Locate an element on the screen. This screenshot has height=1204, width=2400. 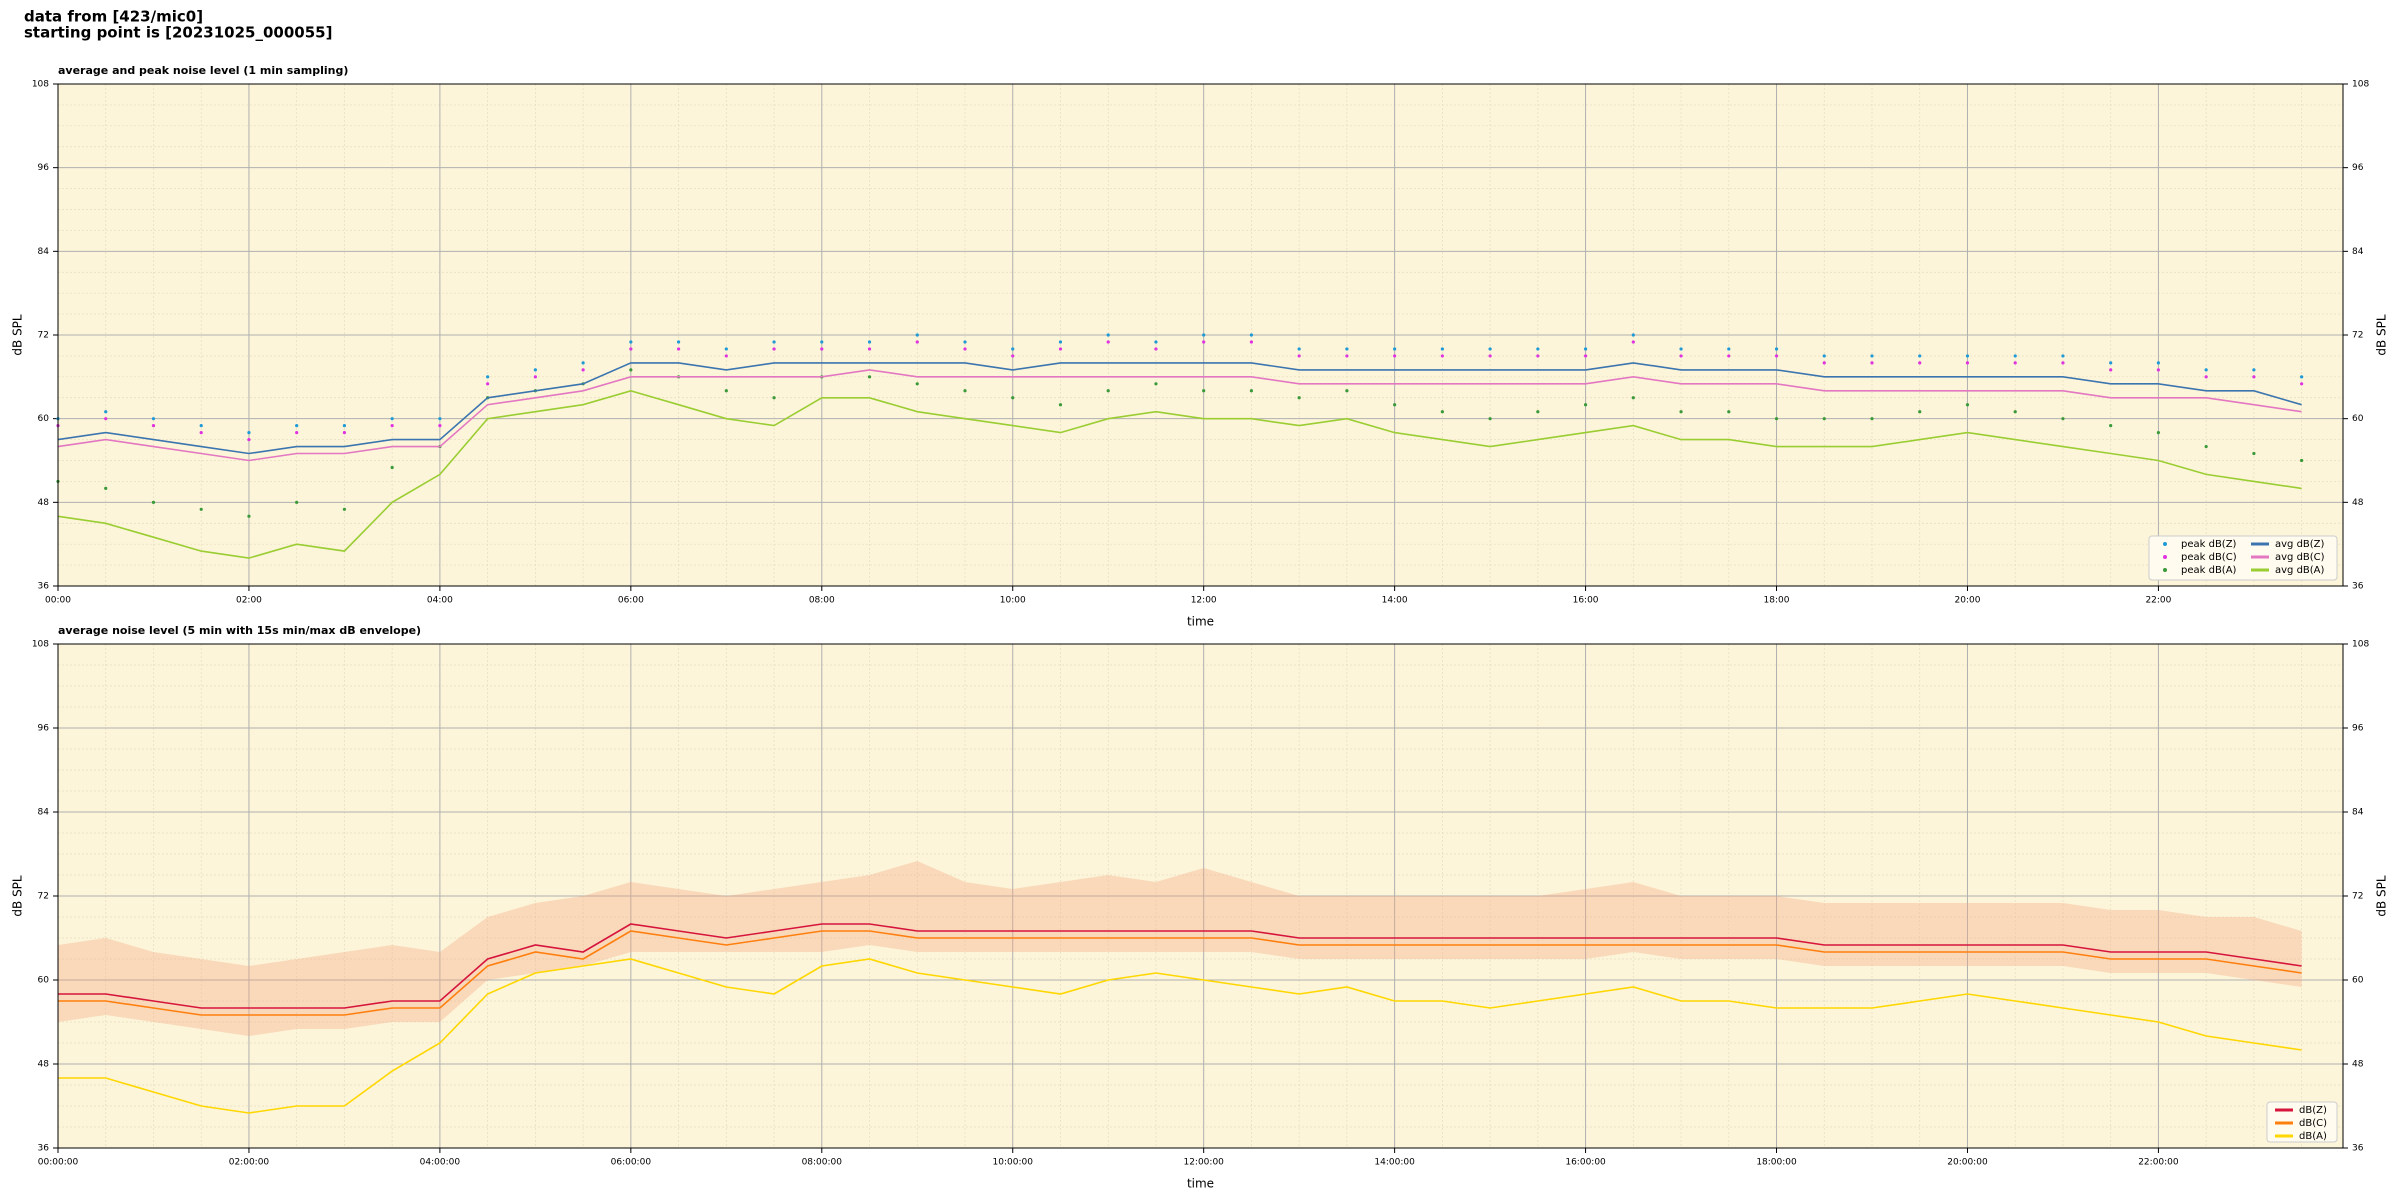
envelope is located at coordinates (1180, 948).